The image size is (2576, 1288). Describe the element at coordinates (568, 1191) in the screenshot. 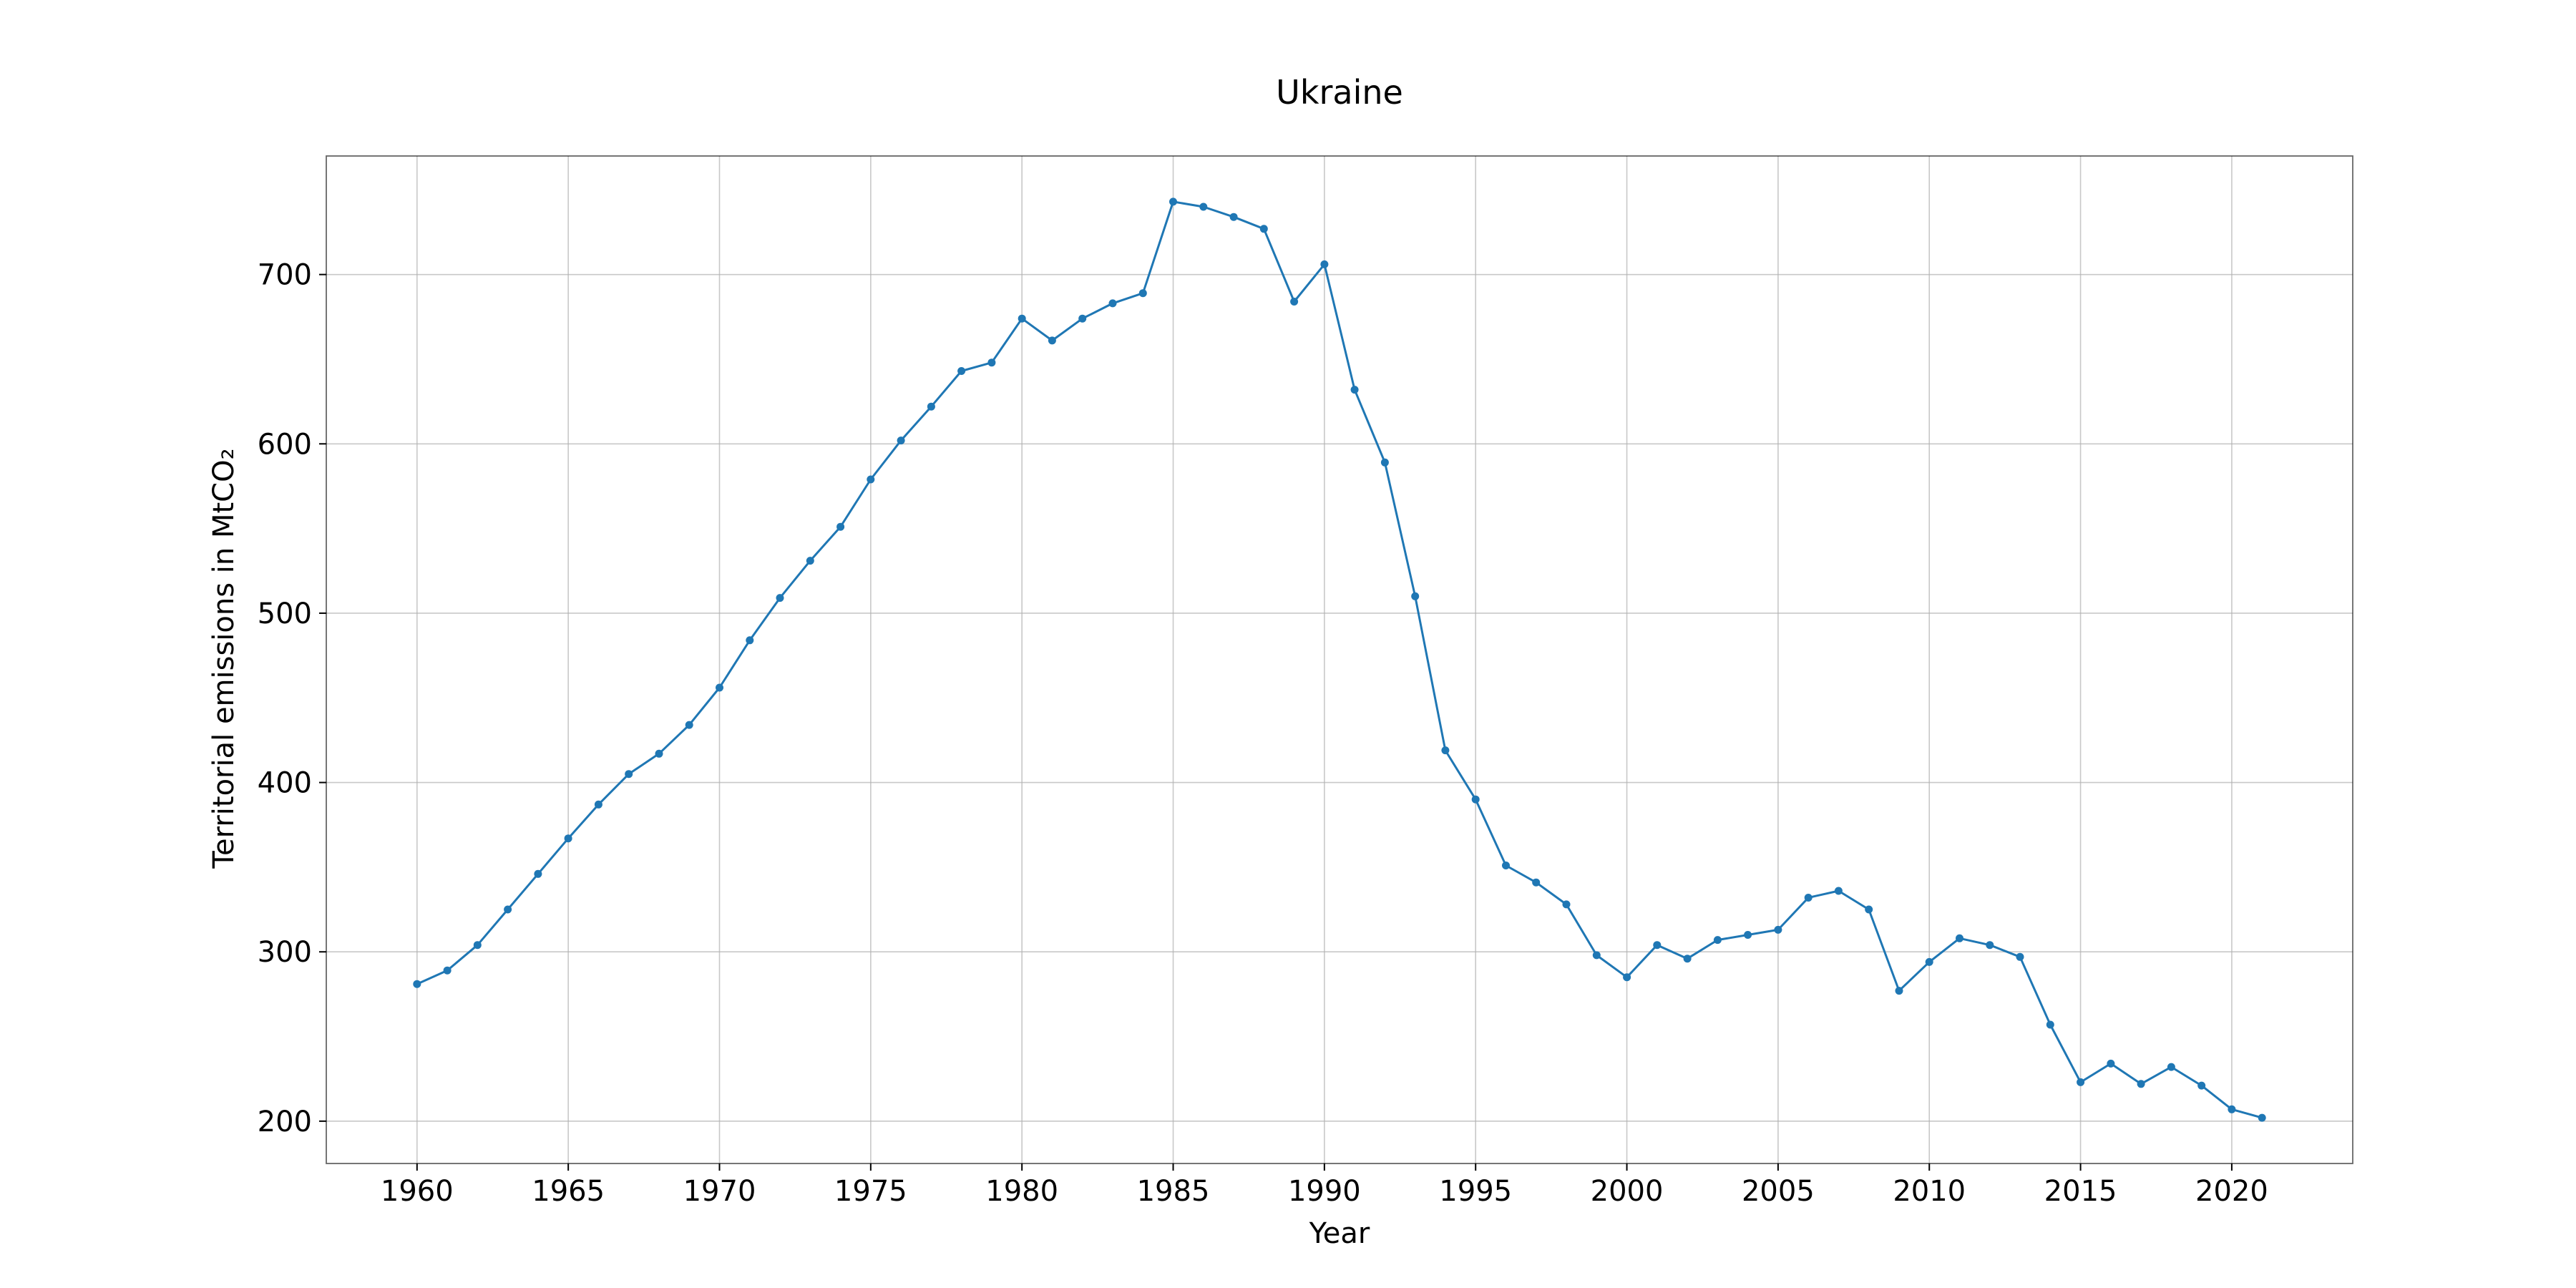

I see `x-tick-label: 1965` at that location.